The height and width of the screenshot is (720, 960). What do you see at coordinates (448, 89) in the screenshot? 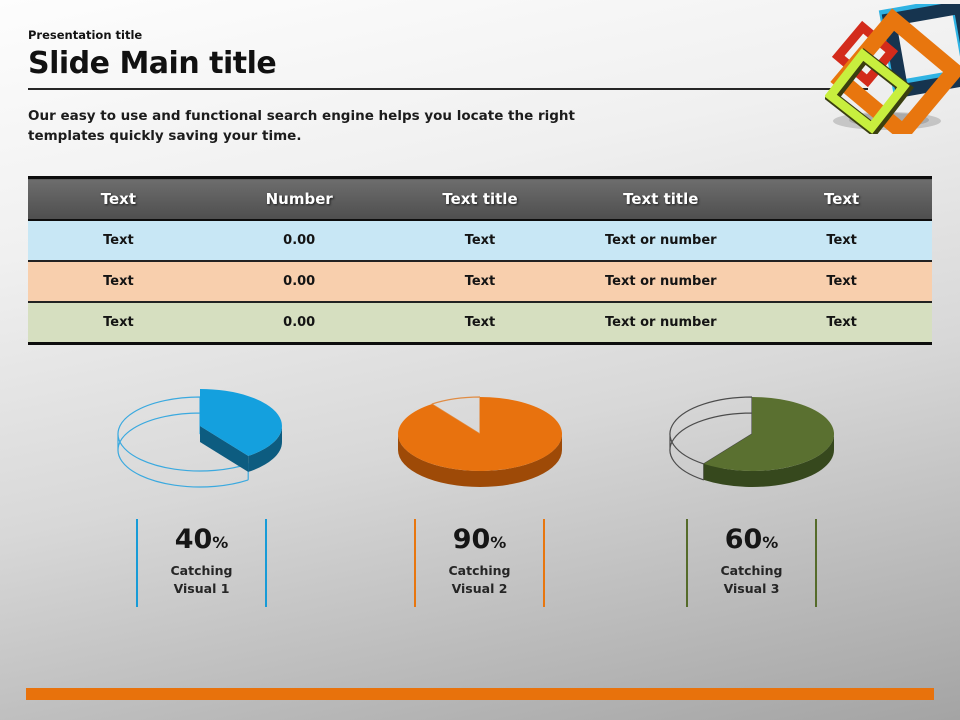
I see `title-divider` at bounding box center [448, 89].